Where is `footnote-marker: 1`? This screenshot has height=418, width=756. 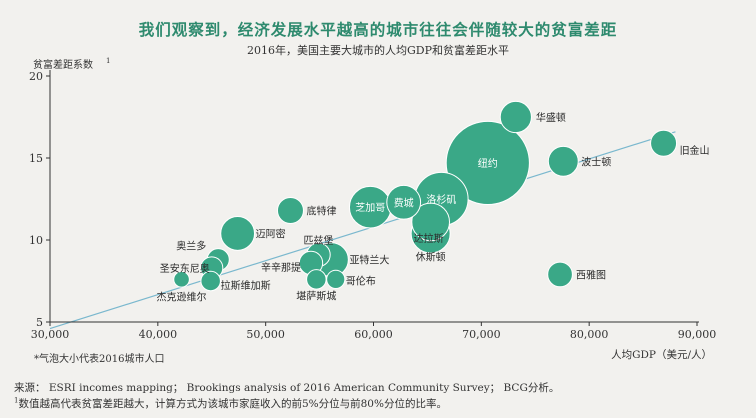 footnote-marker: 1 is located at coordinates (16, 400).